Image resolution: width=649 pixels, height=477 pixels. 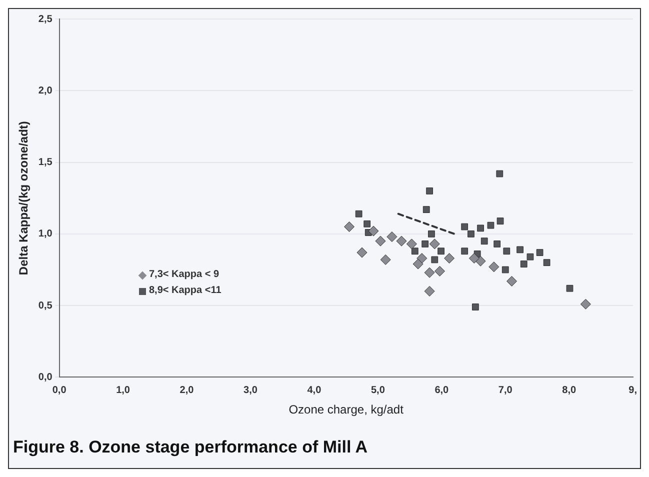 What do you see at coordinates (185, 291) in the screenshot?
I see `legend-label: 8,9< Kappa <11` at bounding box center [185, 291].